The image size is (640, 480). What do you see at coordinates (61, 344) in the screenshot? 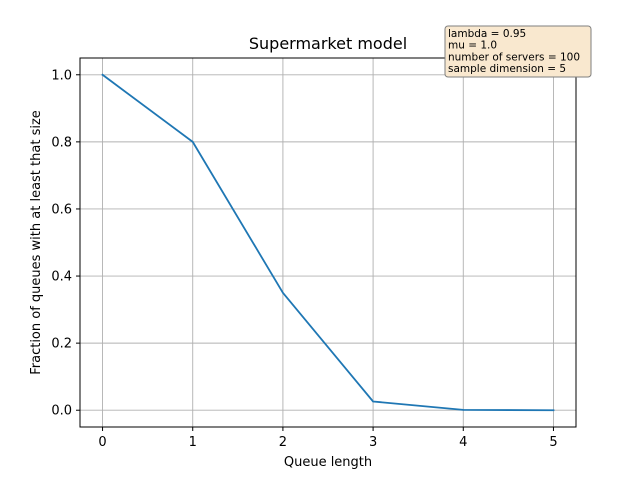
I see `y-tick-label: 0.2` at bounding box center [61, 344].